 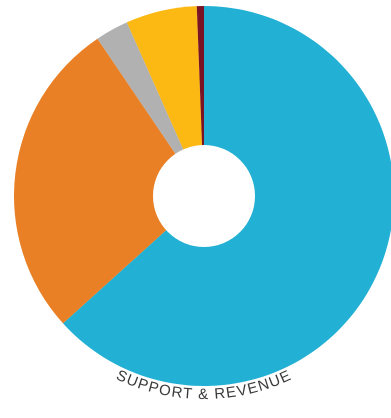 I want to click on donut-hole, so click(x=204, y=196).